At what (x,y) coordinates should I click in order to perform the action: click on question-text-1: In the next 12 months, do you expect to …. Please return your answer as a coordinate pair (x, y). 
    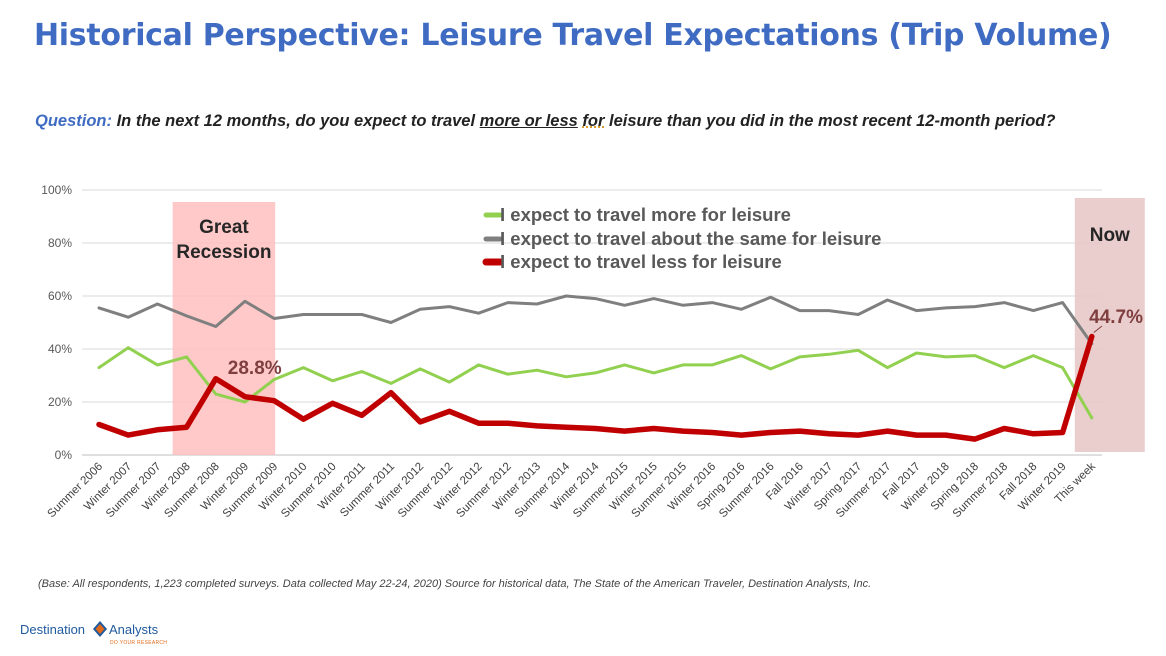
    Looking at the image, I should click on (296, 121).